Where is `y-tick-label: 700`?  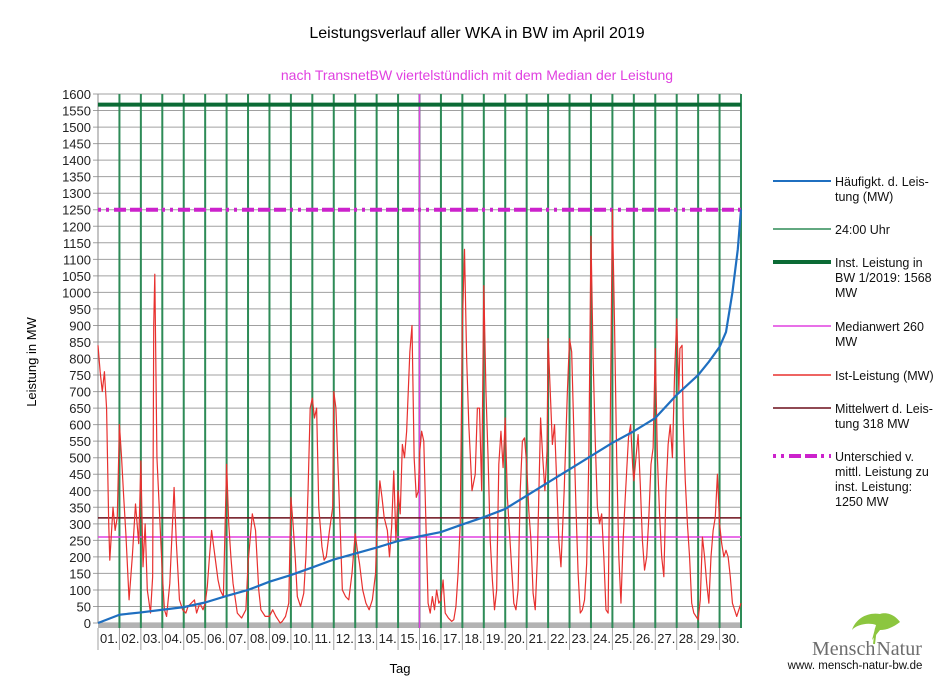
y-tick-label: 700 is located at coordinates (80, 392).